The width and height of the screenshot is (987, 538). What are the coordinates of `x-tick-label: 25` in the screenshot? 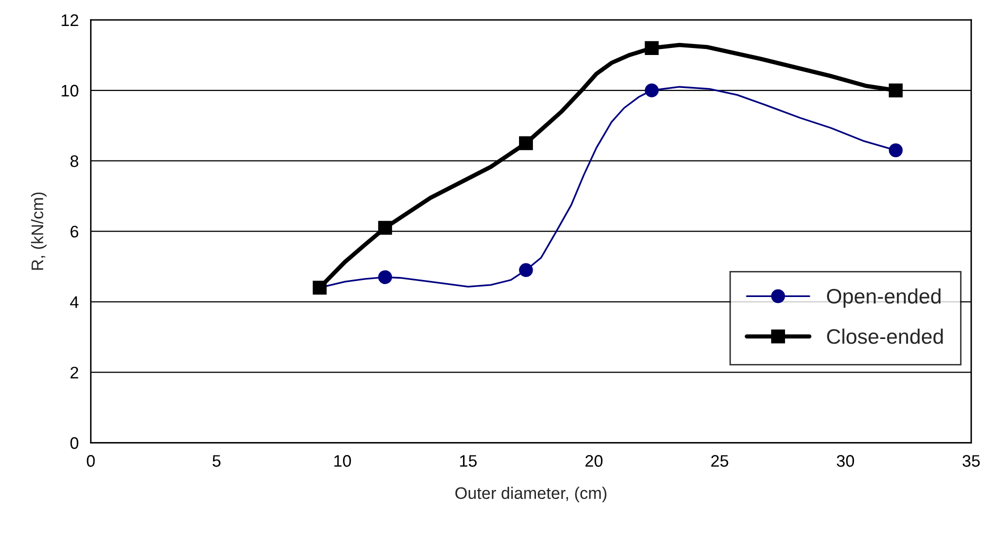 It's located at (719, 461).